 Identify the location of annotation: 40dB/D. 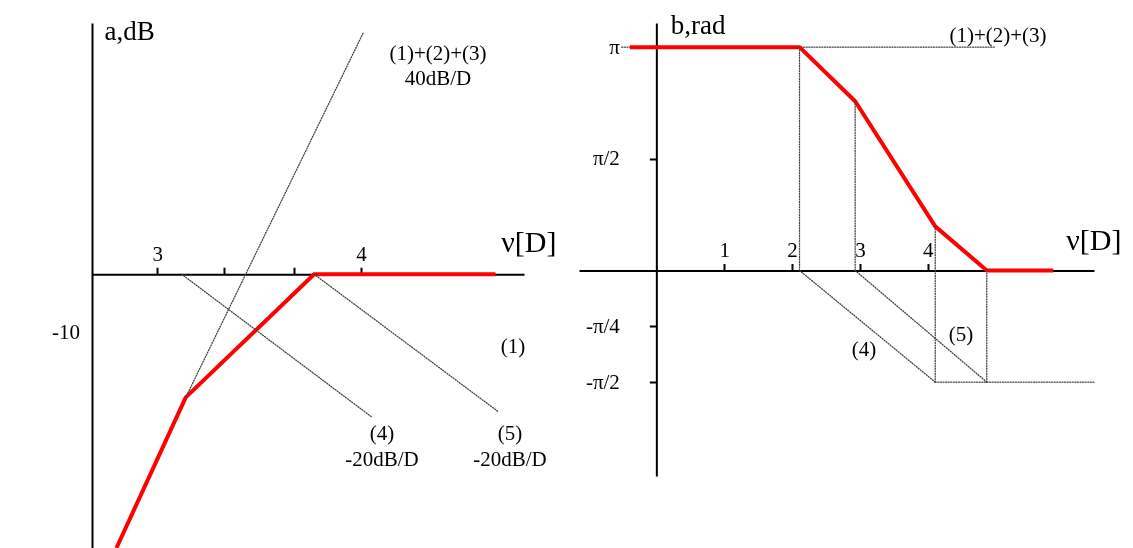
(438, 78).